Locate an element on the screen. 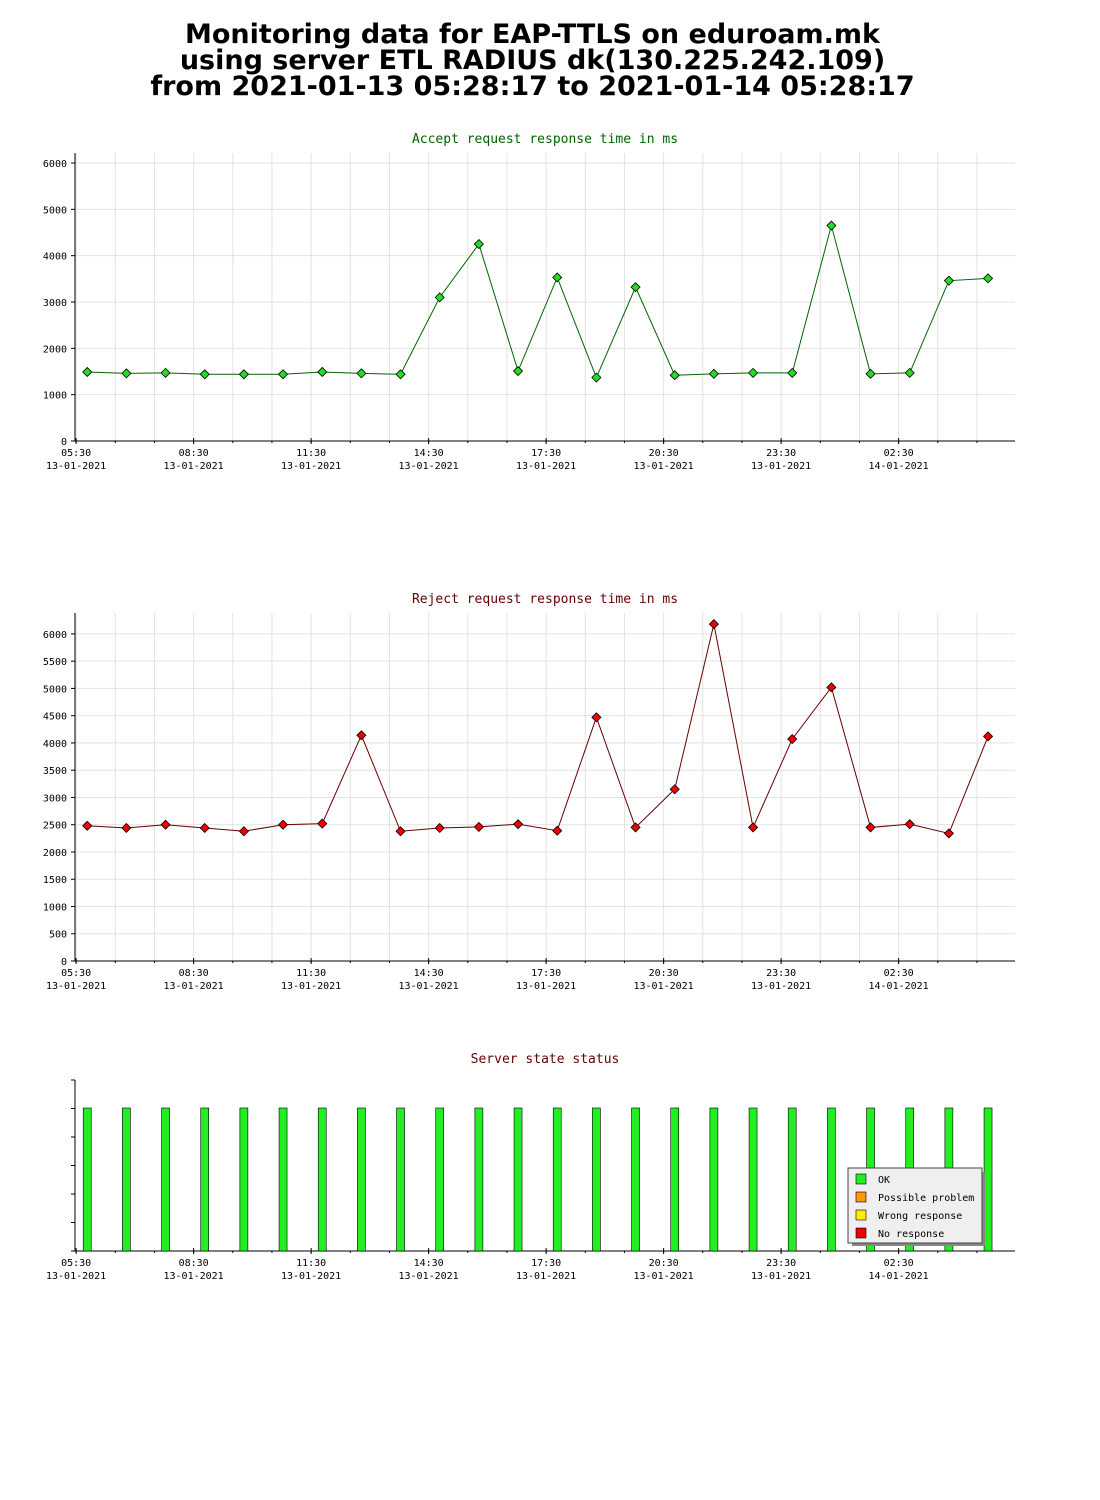  accept-chart-x-tick-label: 11:30 is located at coordinates (311, 453).